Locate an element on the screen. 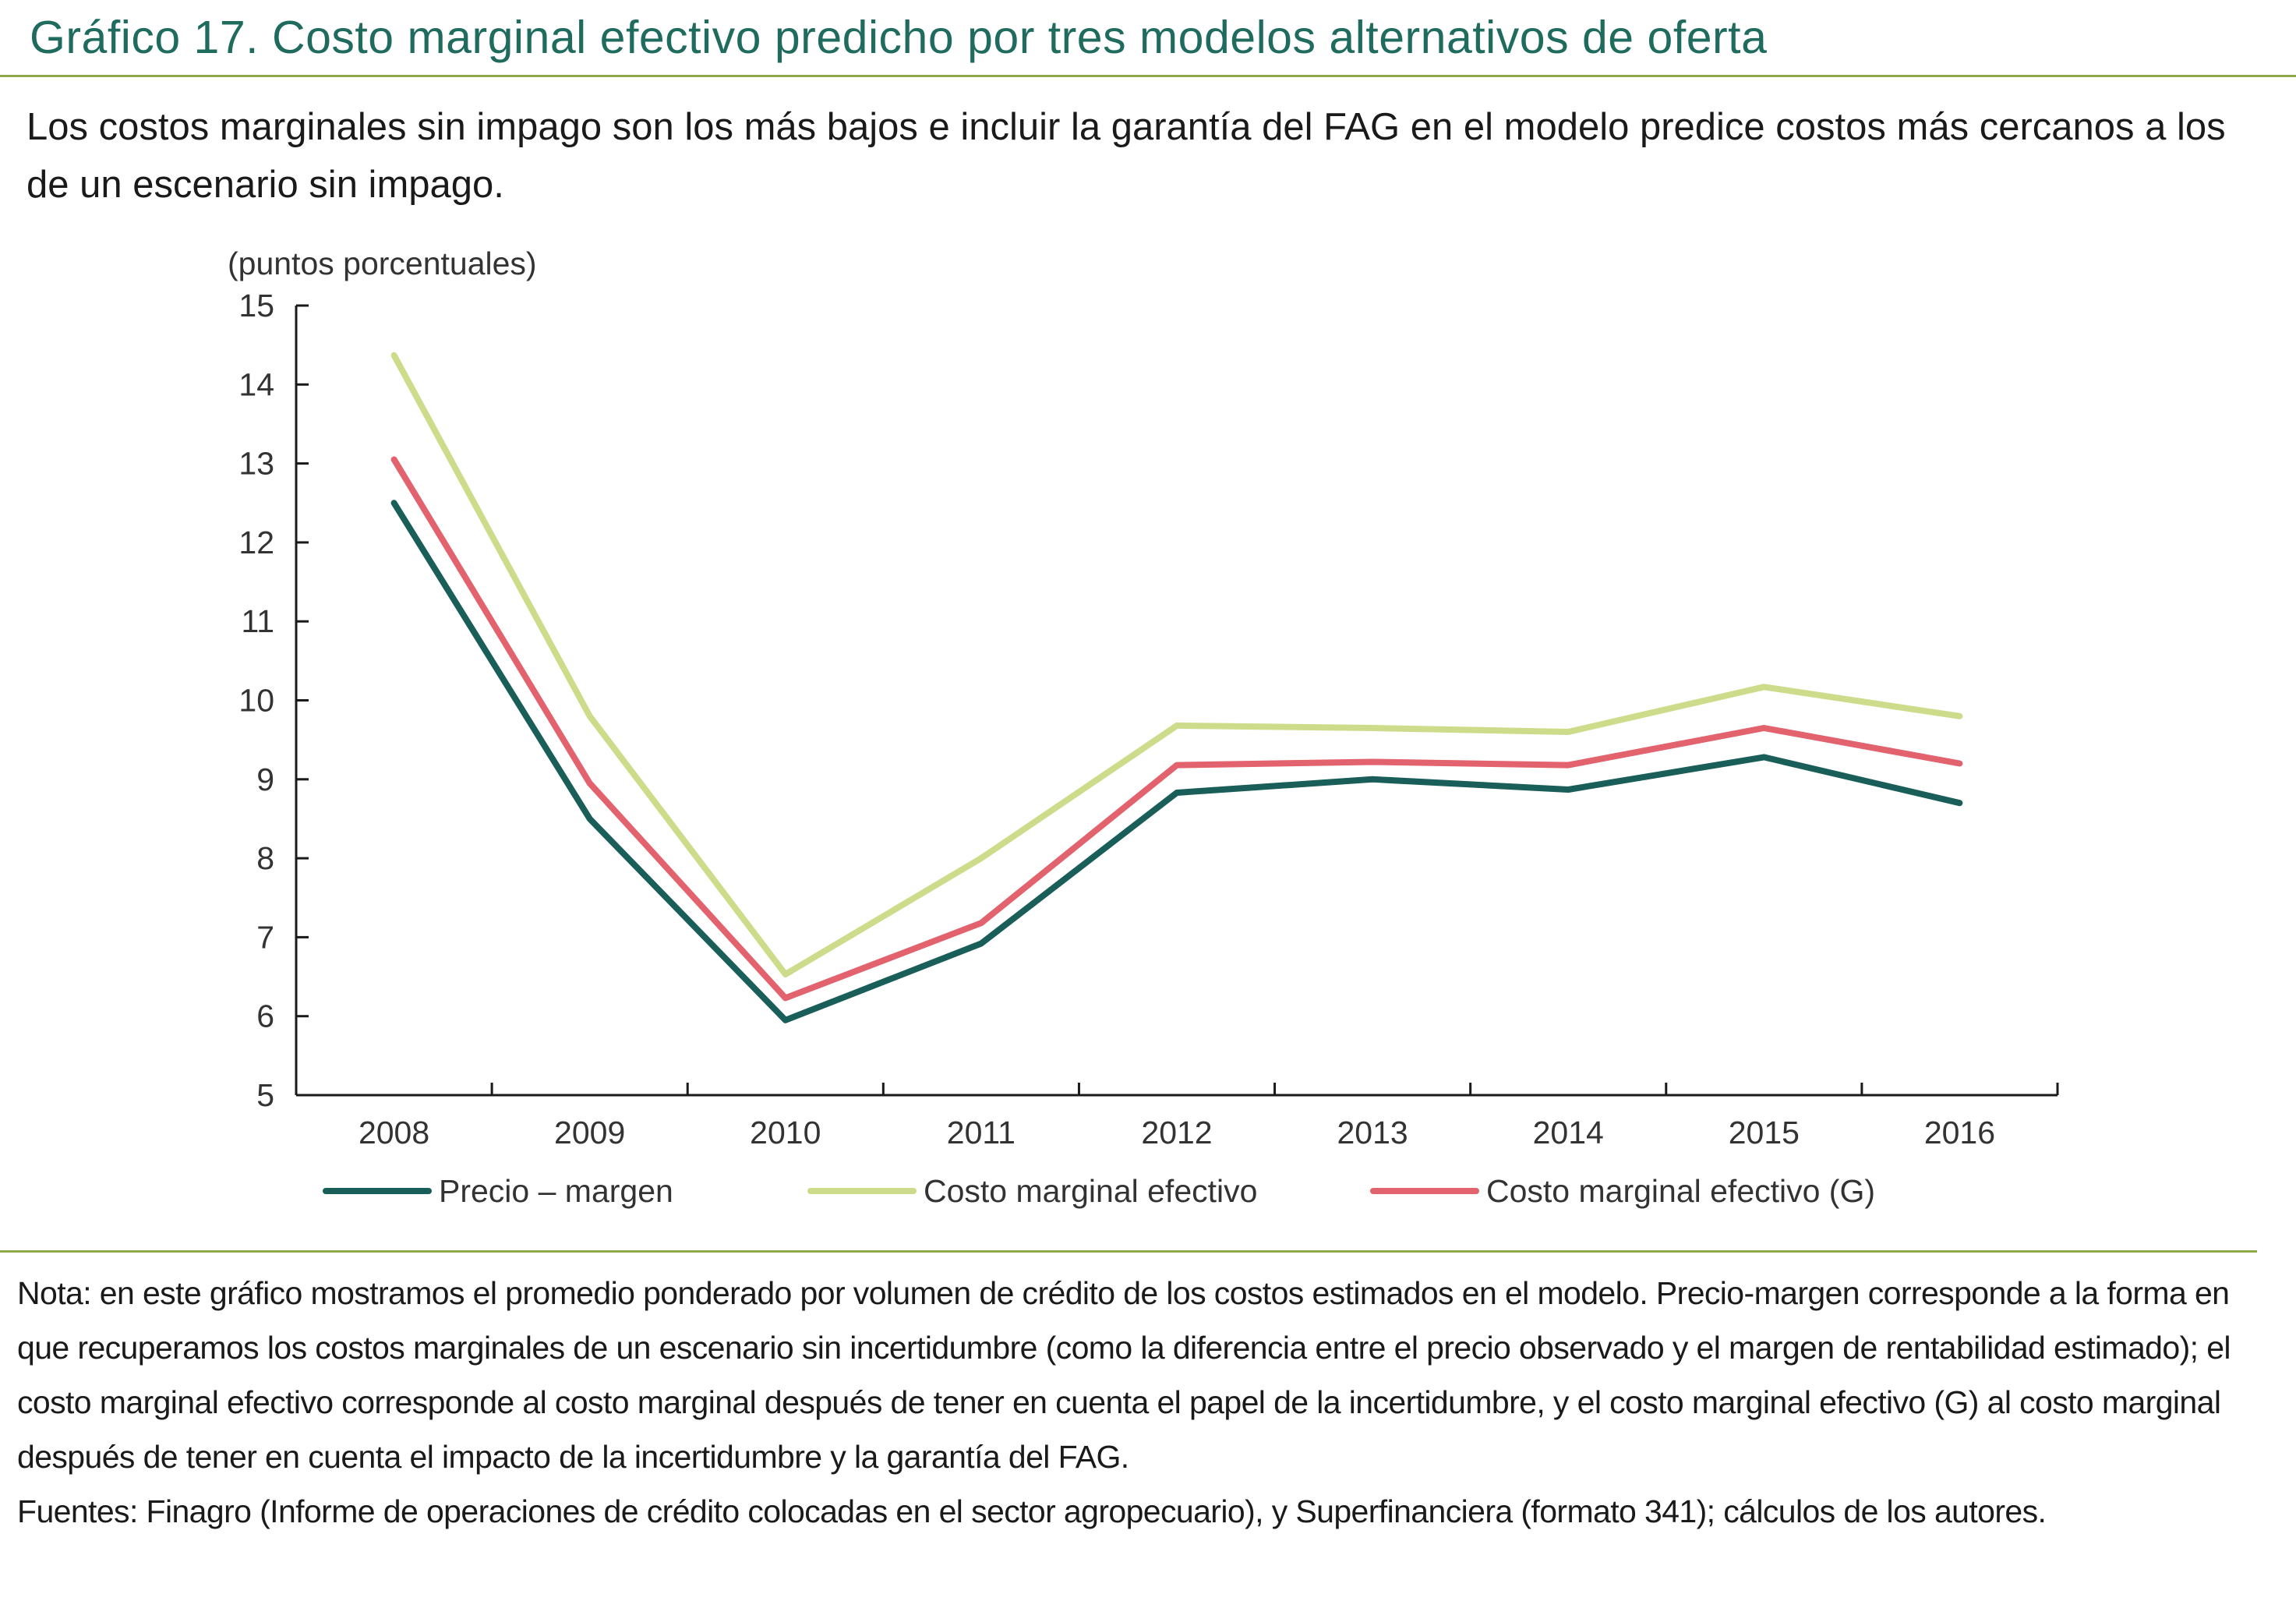  y-tick-label: 8 is located at coordinates (265, 858).